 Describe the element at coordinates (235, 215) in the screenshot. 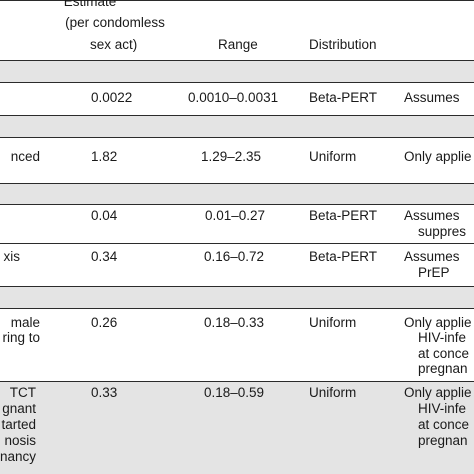

I see `row3-range: 0.01–0.27` at that location.